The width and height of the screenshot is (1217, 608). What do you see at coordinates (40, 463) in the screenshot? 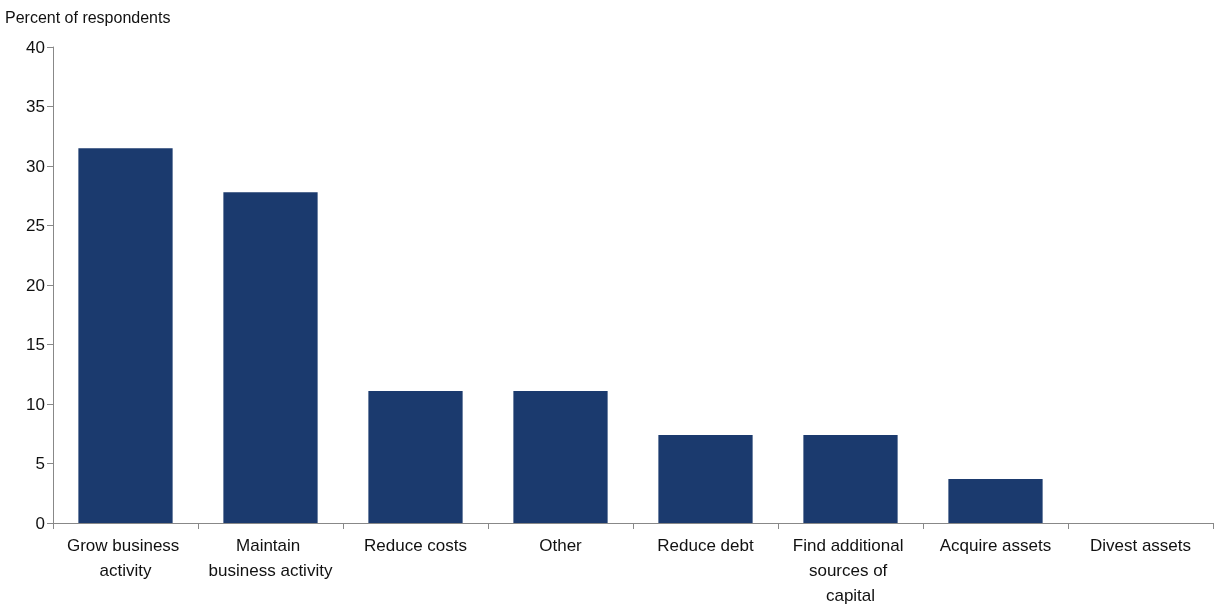
I see `y-tick-label: 5` at bounding box center [40, 463].